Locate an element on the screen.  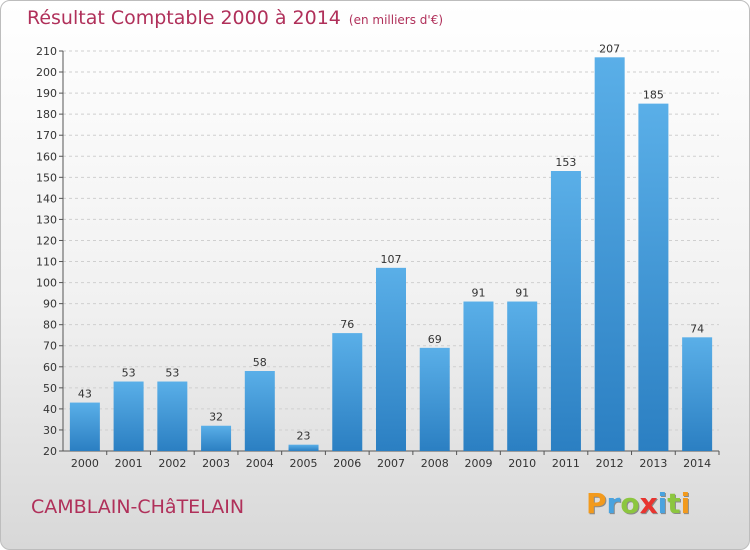
y-tick-label: 200 is located at coordinates (46, 72).